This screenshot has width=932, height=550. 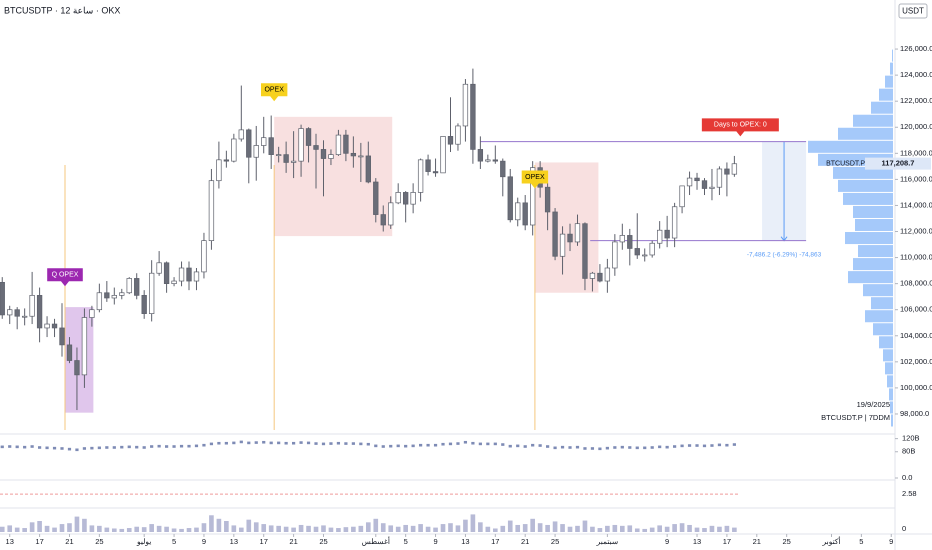 What do you see at coordinates (898, 163) in the screenshot?
I see `last-price-box` at bounding box center [898, 163].